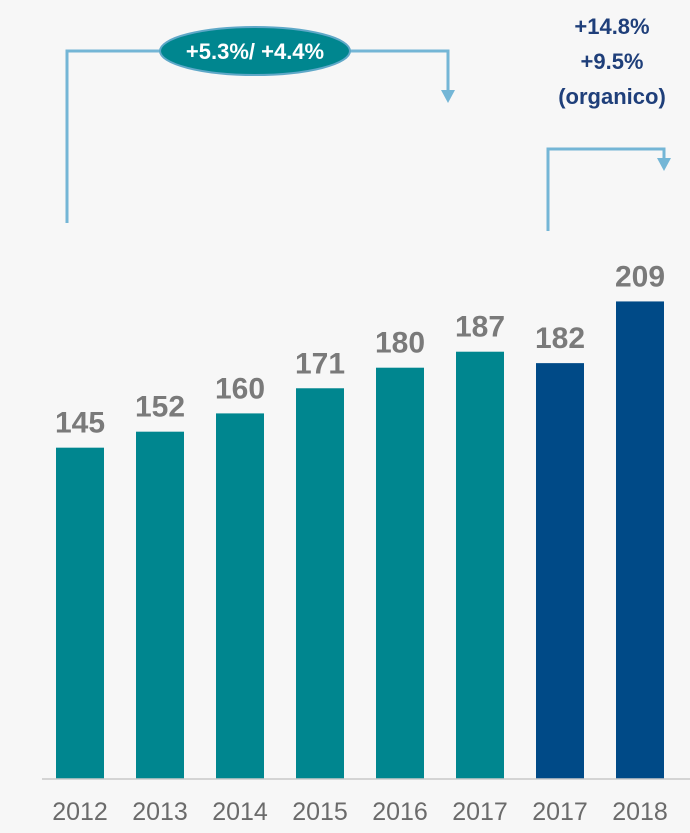  Describe the element at coordinates (664, 164) in the screenshot. I see `growth-arrowhead` at that location.